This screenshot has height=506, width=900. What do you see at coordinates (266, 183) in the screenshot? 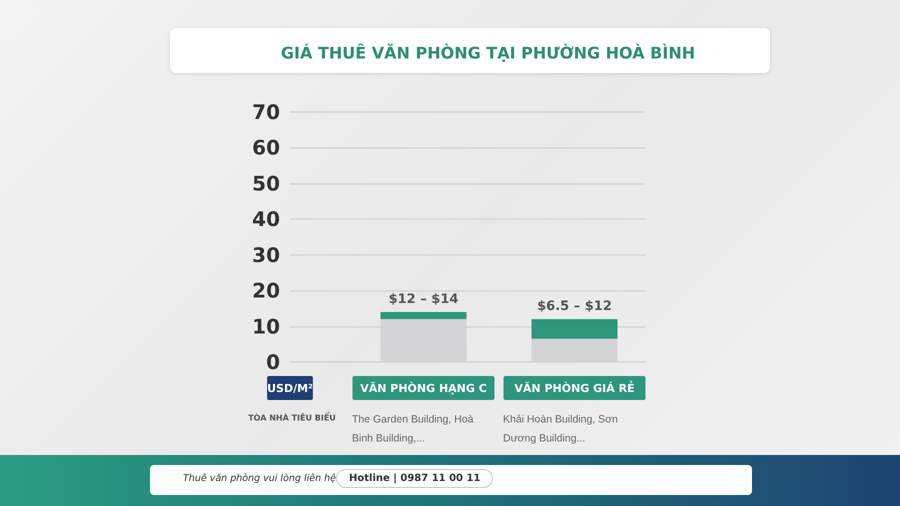
I see `y-tick-label: 50` at bounding box center [266, 183].